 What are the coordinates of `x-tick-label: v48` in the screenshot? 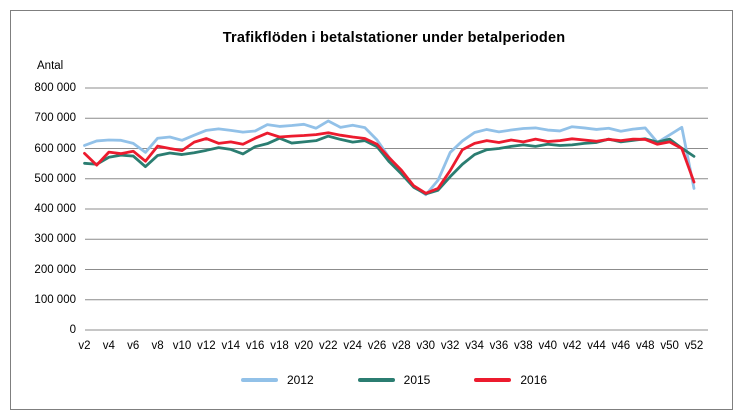 It's located at (645, 346).